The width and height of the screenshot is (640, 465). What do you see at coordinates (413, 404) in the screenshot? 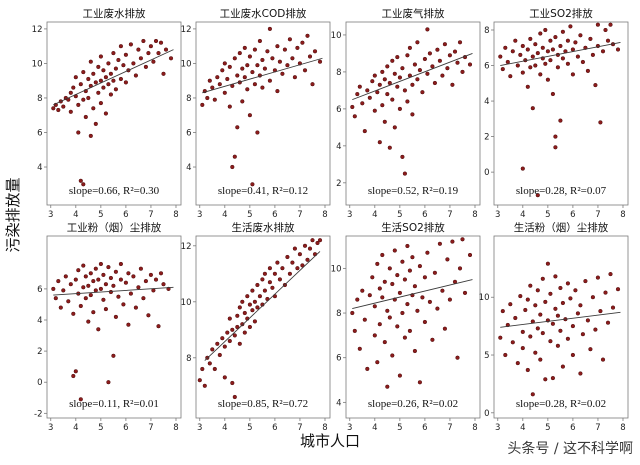
I see `fit-annotation: slope=0.26, R²=0.02` at bounding box center [413, 404].